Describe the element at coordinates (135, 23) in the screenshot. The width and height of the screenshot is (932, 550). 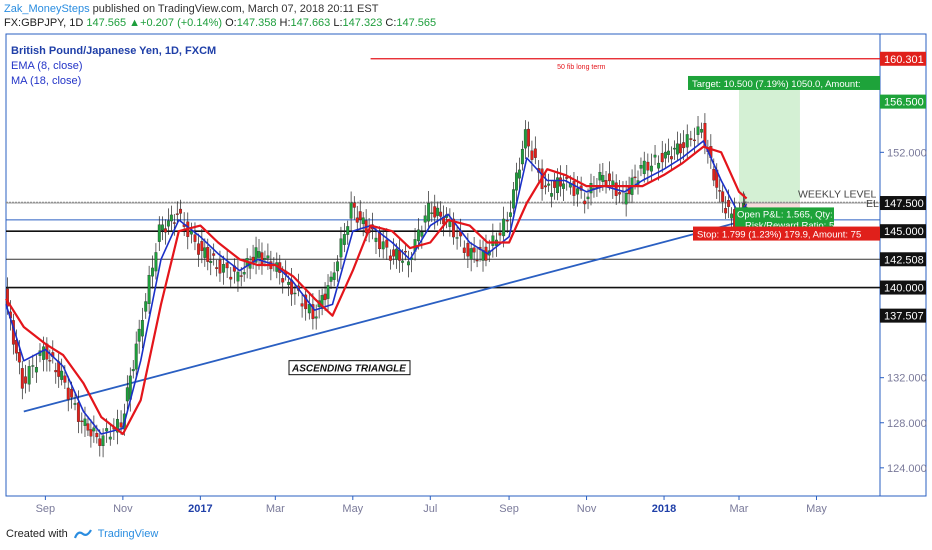
I see `up-arrow-icon: ▲` at that location.